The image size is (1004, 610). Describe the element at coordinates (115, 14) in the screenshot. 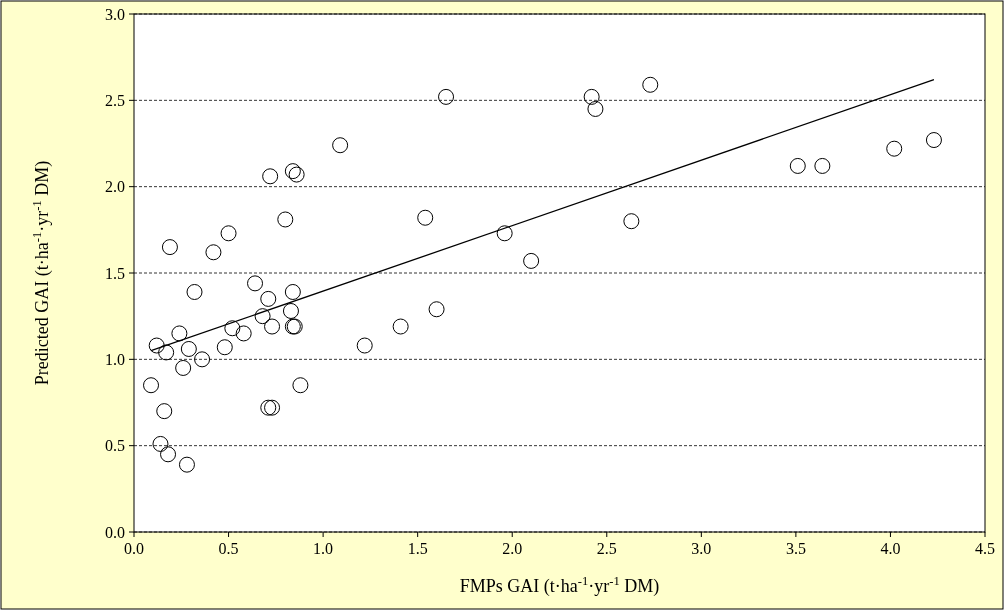

I see `y-tick-label: 3.0` at that location.